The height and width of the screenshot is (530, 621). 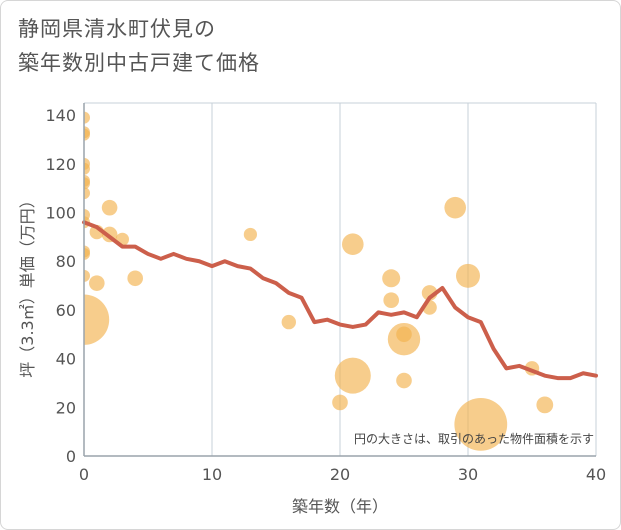 I want to click on x-axis-title: 築年数（年）, so click(x=340, y=506).